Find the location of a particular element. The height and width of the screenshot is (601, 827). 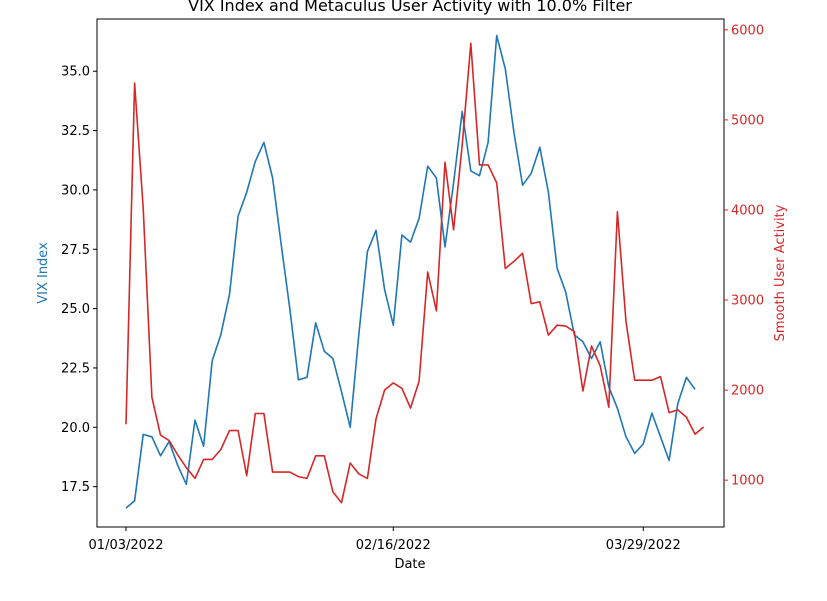

left-y-tick-label: 25.0 is located at coordinates (75, 309).